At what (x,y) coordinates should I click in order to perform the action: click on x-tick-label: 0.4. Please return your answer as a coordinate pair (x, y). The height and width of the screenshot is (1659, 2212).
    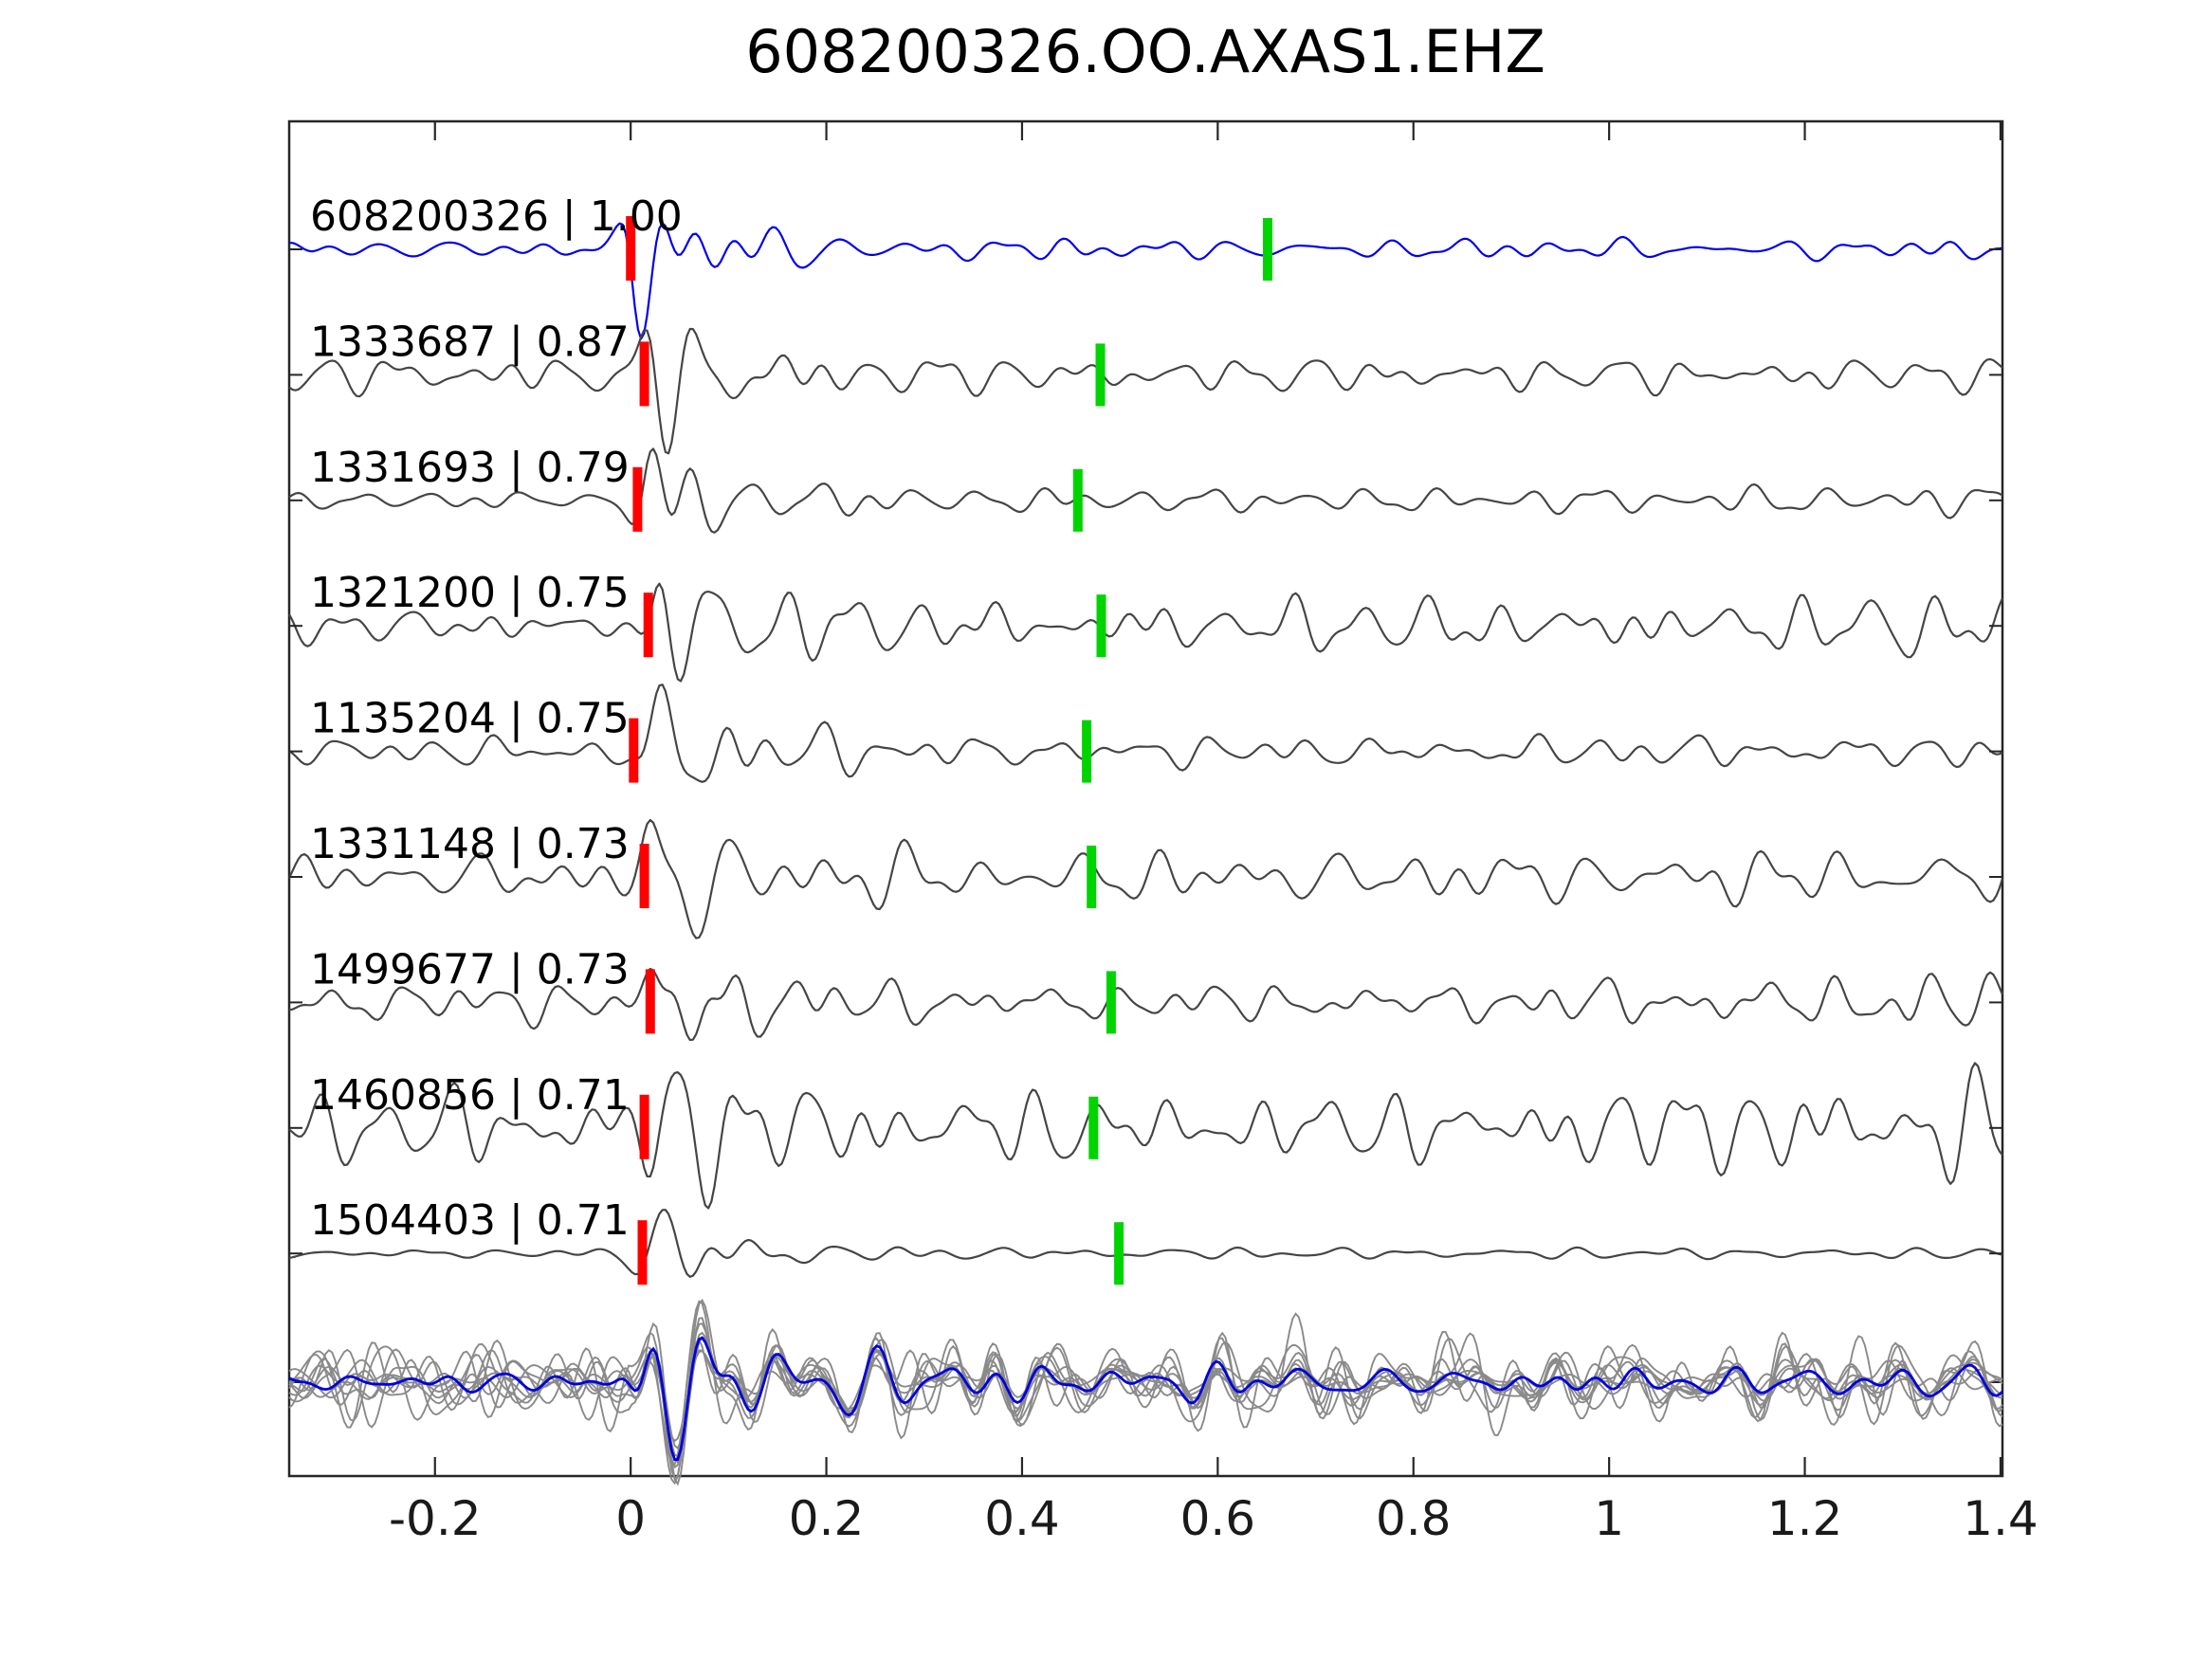
    Looking at the image, I should click on (1022, 1518).